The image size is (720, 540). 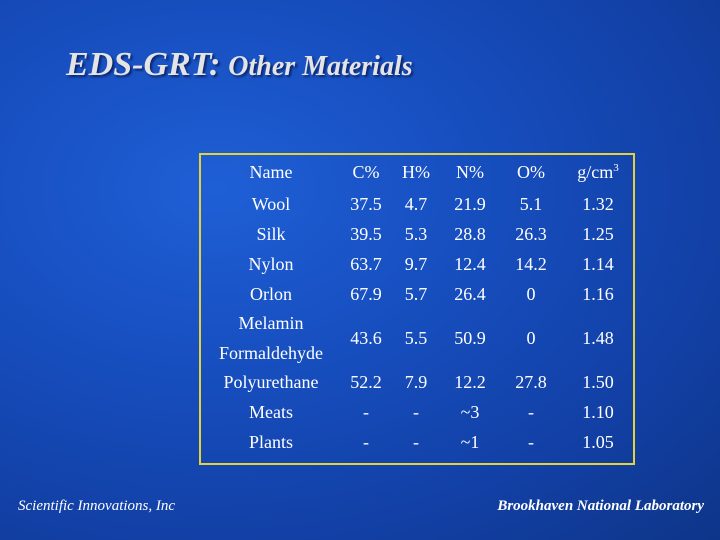 I want to click on cell-carbon: 63.7, so click(x=366, y=264).